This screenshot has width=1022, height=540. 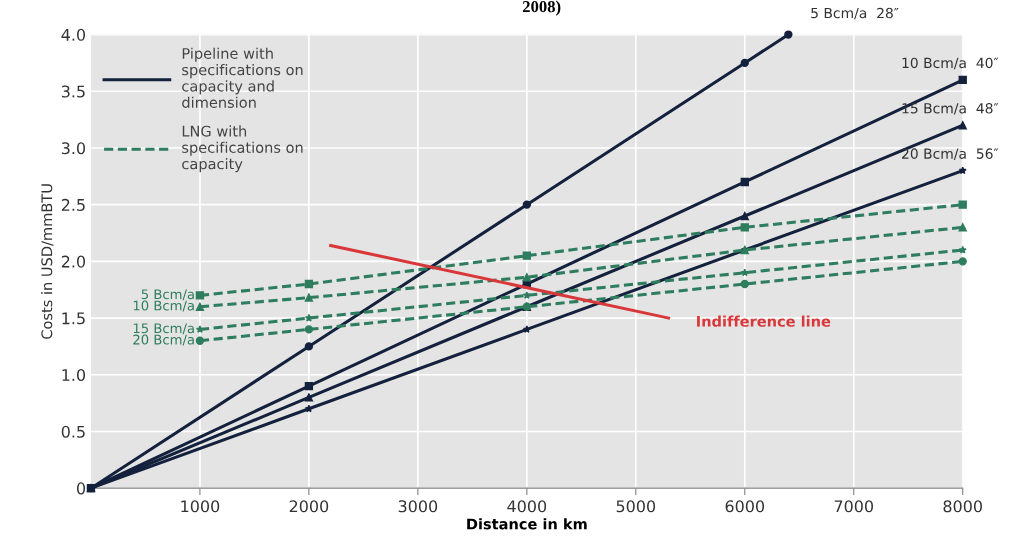 What do you see at coordinates (855, 13) in the screenshot?
I see `series-label: 5 Bcm/a 28″` at bounding box center [855, 13].